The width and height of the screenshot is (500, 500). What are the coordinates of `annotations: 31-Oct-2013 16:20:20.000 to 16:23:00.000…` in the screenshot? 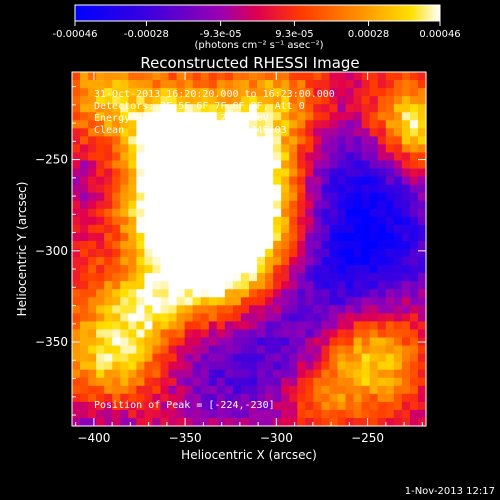 It's located at (214, 112).